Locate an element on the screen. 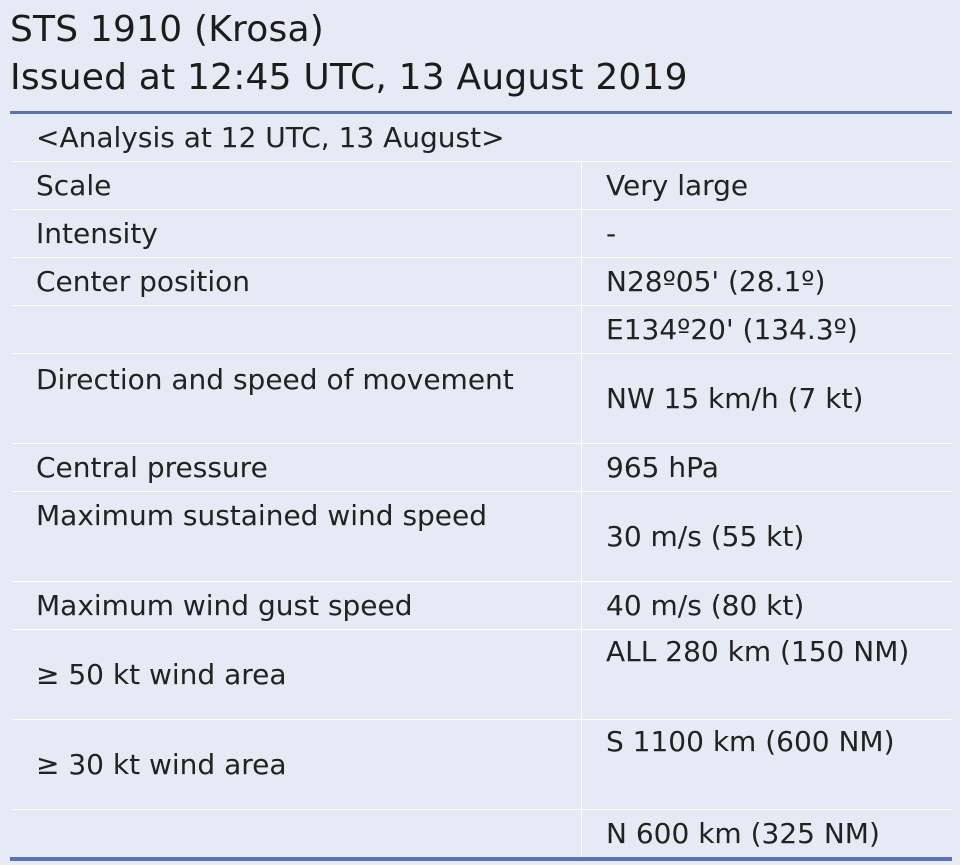 The image size is (960, 865). row-value-max-sustained-wind: 30 m/s (55 kt) is located at coordinates (705, 536).